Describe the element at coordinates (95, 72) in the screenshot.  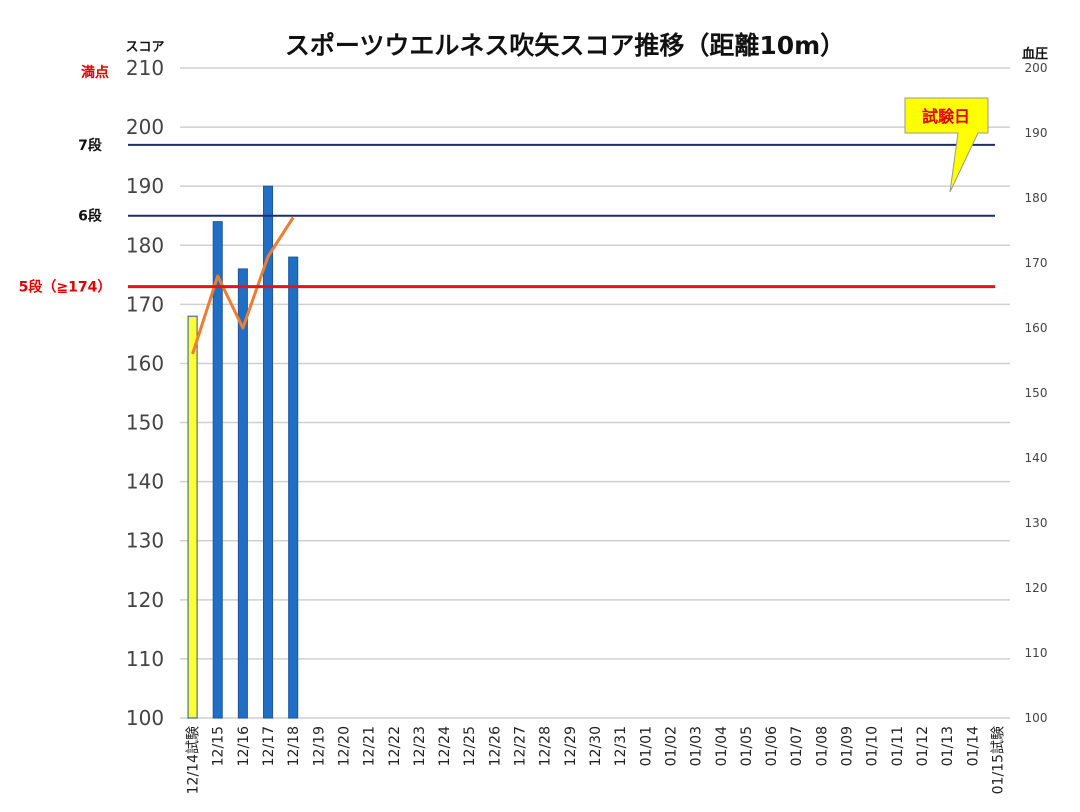
I see `reference-label: 満点` at that location.